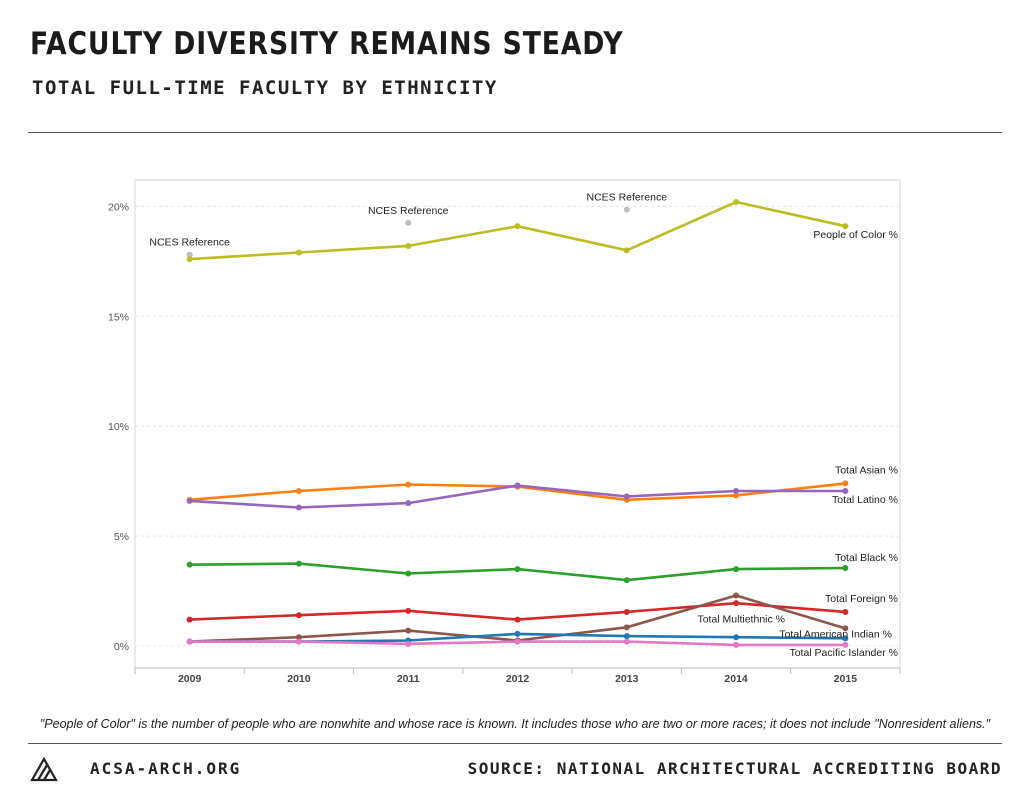 This screenshot has width=1030, height=797. I want to click on series-label: Total Multiethnic %, so click(741, 619).